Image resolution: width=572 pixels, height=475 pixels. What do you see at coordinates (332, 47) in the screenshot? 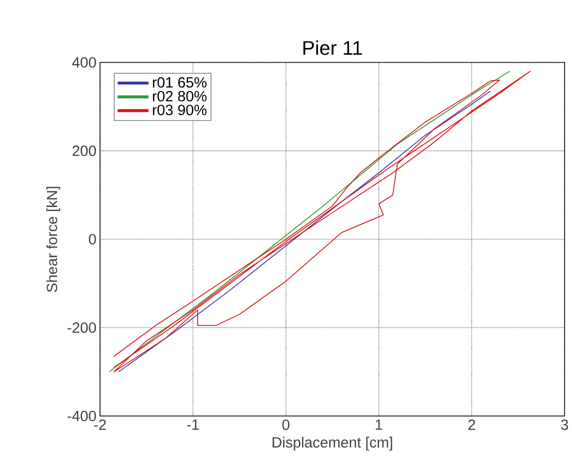
I see `chart-title: Pier 11` at bounding box center [332, 47].